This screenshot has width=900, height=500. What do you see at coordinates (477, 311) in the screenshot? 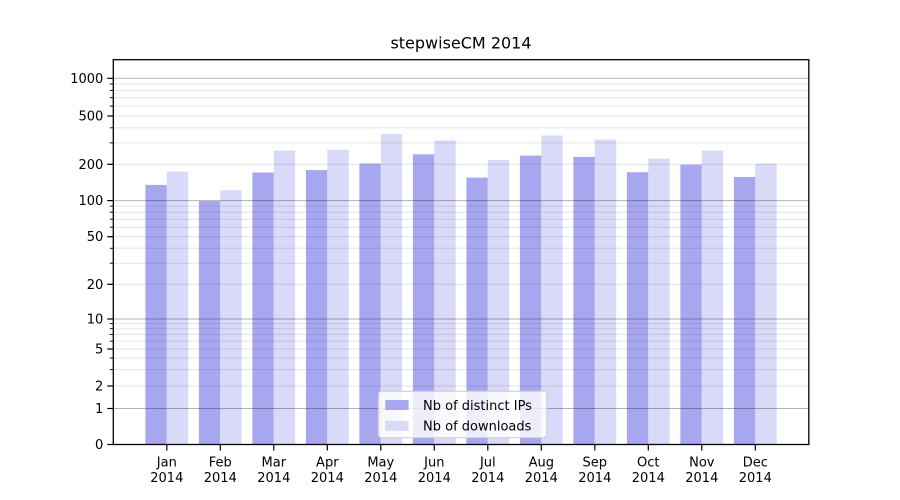
I see `bar-ips-jul` at bounding box center [477, 311].